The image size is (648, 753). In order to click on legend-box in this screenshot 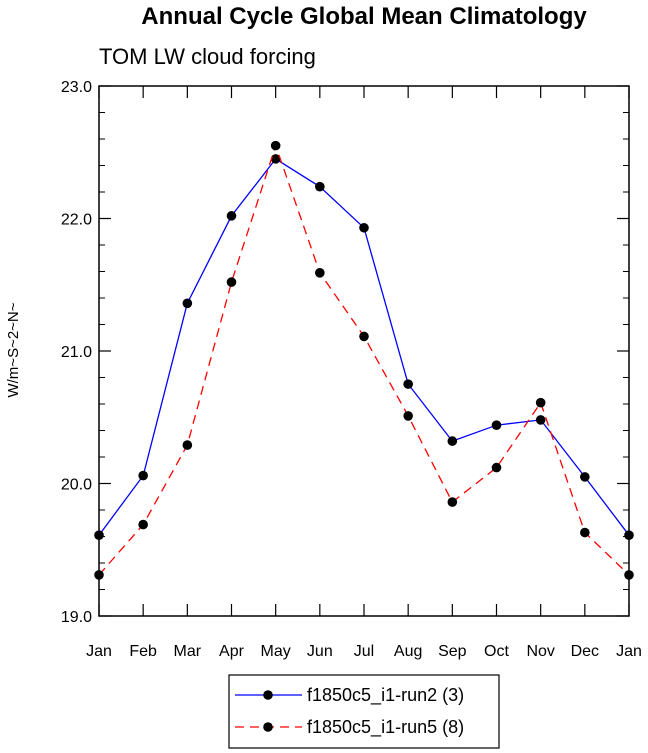, I will do `click(364, 711)`.